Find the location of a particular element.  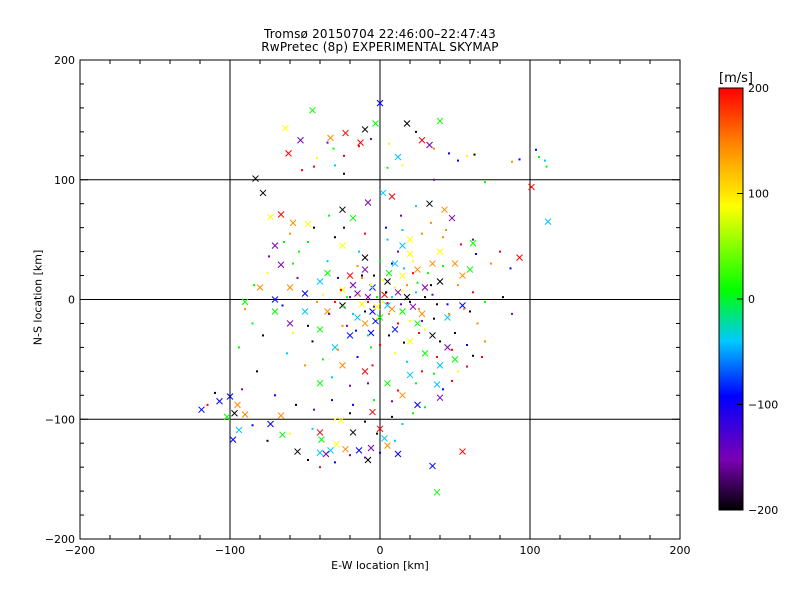

y-tick-label: 0 is located at coordinates (71, 300).